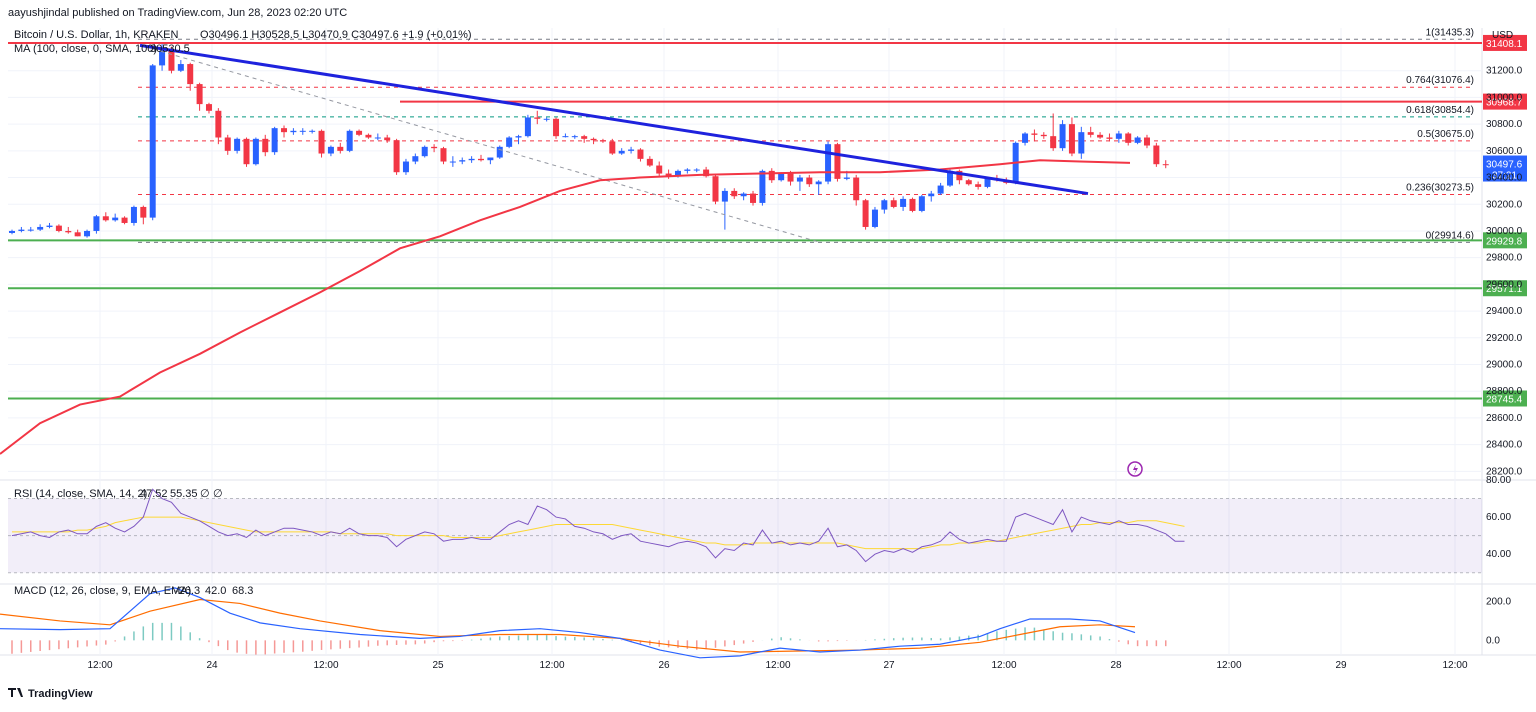 The image size is (1536, 712). I want to click on rsi-band-fill, so click(745, 535).